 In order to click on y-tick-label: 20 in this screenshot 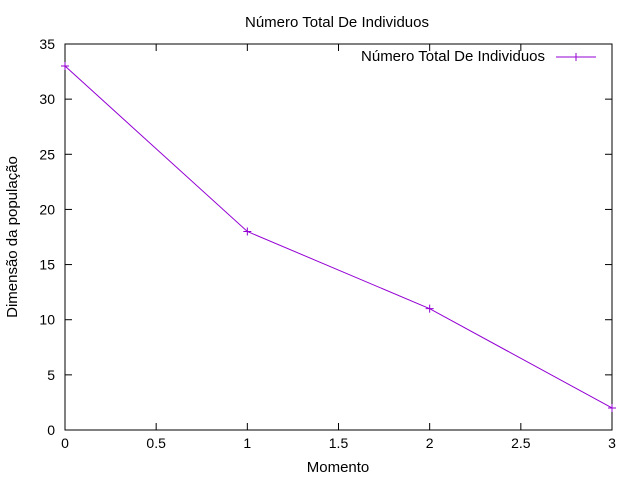, I will do `click(47, 209)`.